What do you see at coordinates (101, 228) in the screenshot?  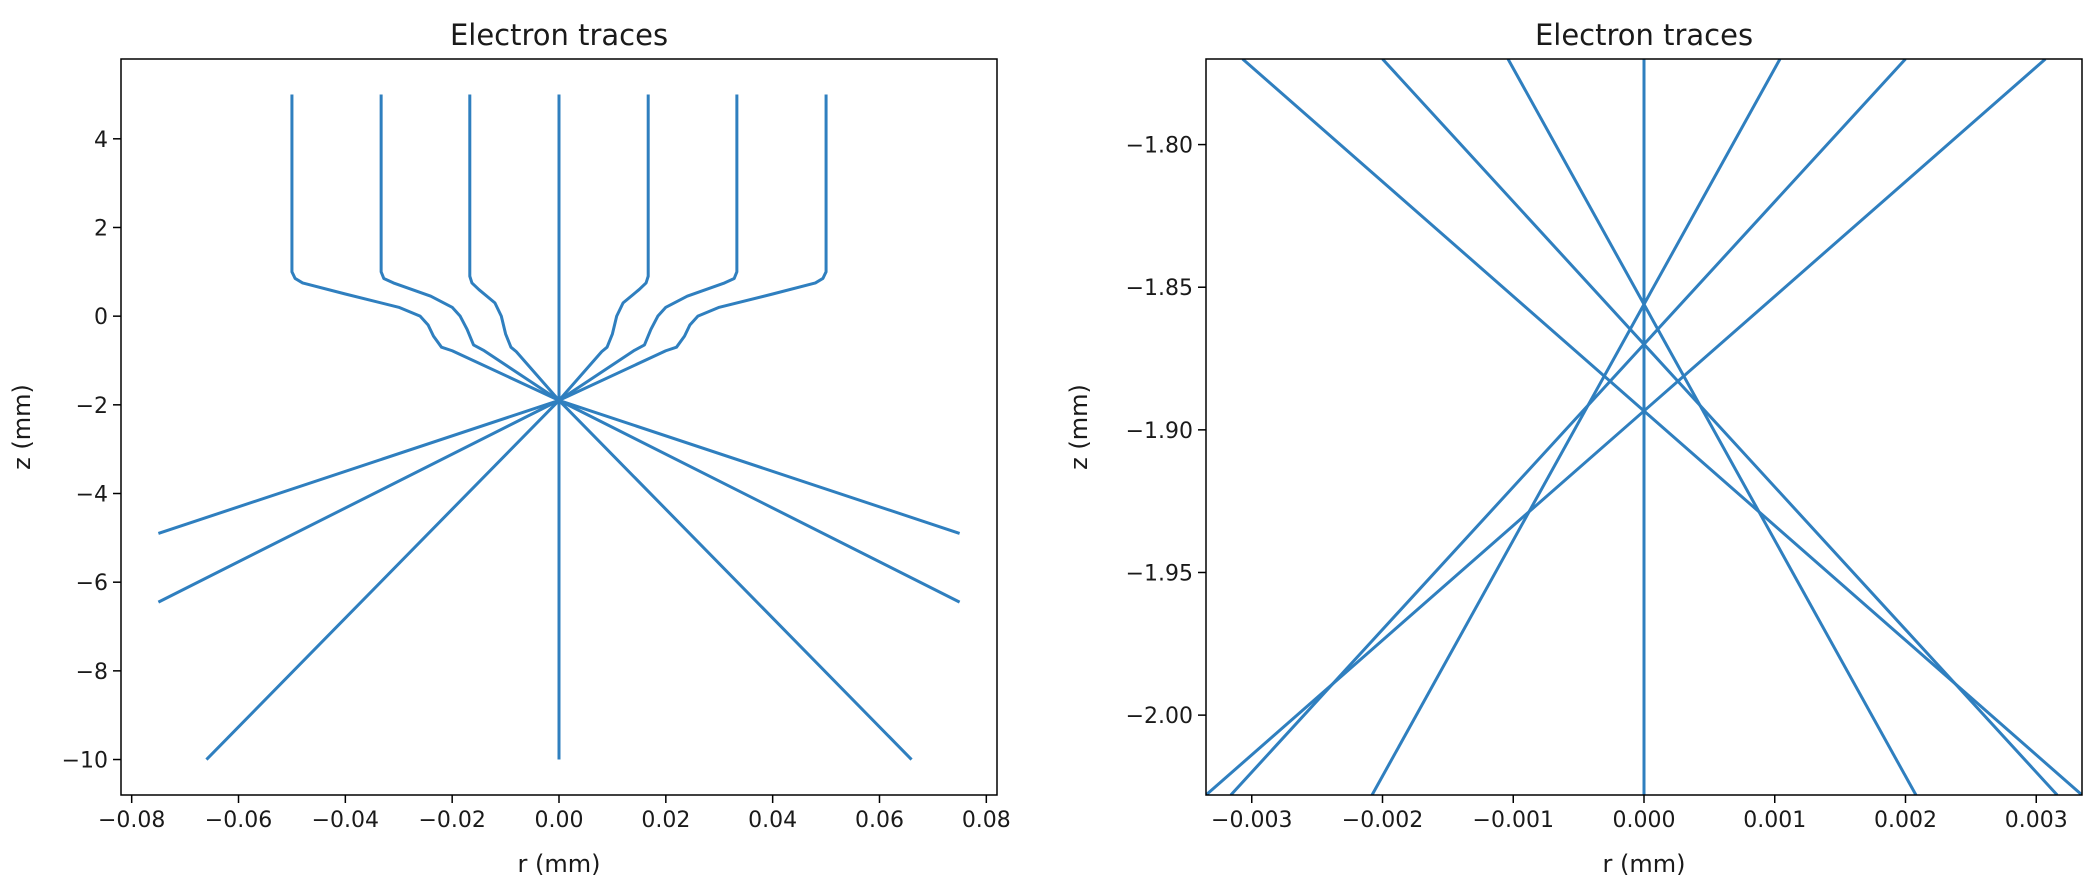 I see `y-tick-label: 2` at bounding box center [101, 228].